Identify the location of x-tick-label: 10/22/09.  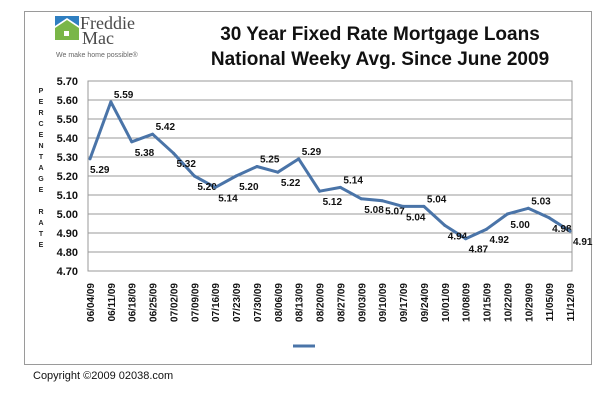
(508, 302).